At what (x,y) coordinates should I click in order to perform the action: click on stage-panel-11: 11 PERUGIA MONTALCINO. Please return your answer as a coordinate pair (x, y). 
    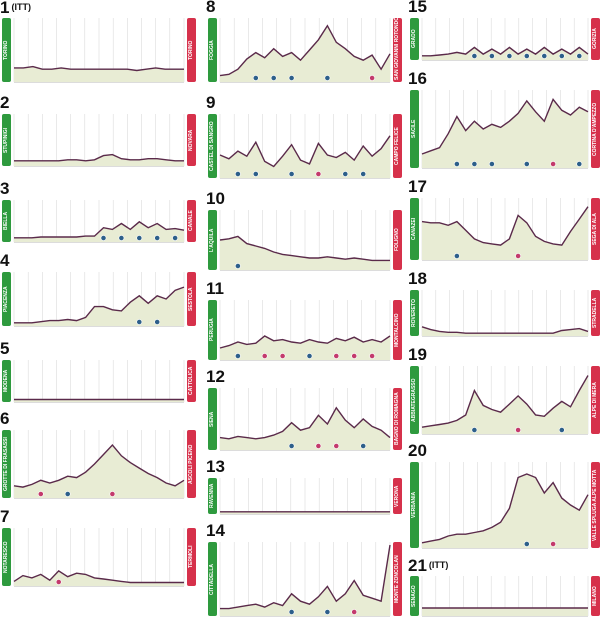
    Looking at the image, I should click on (304, 325).